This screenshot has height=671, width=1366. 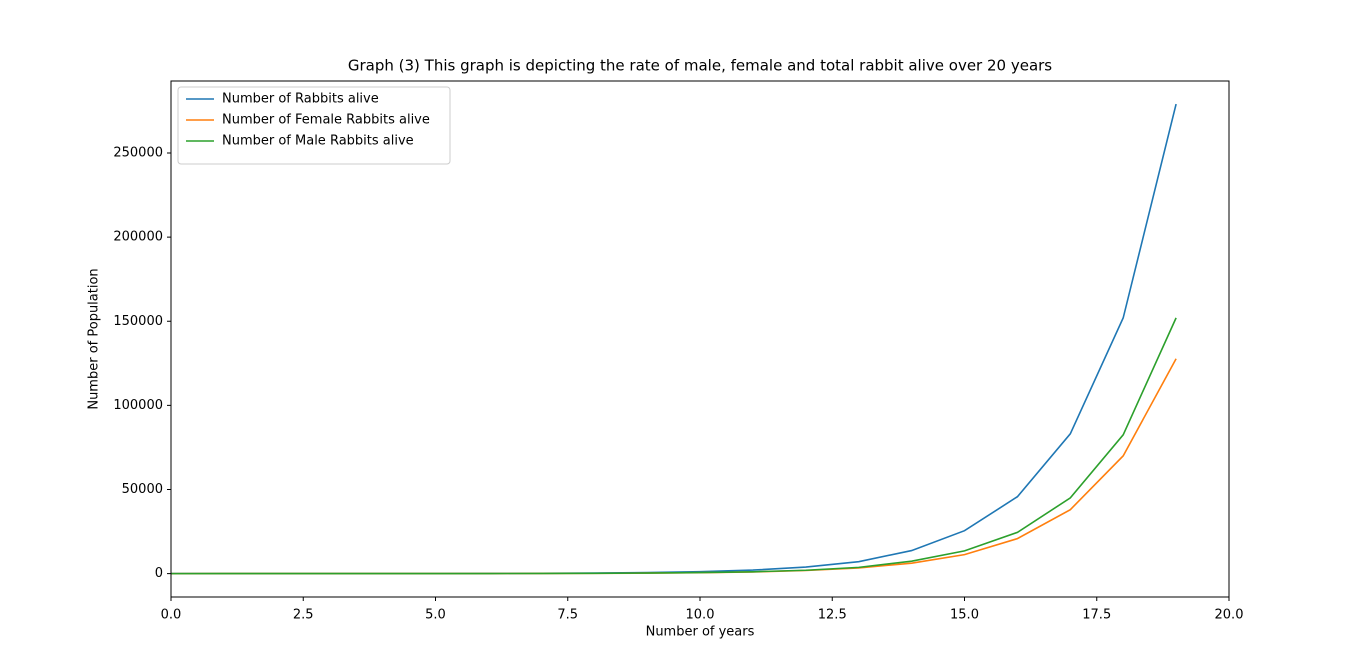 I want to click on y-tick-label: 0, so click(x=159, y=573).